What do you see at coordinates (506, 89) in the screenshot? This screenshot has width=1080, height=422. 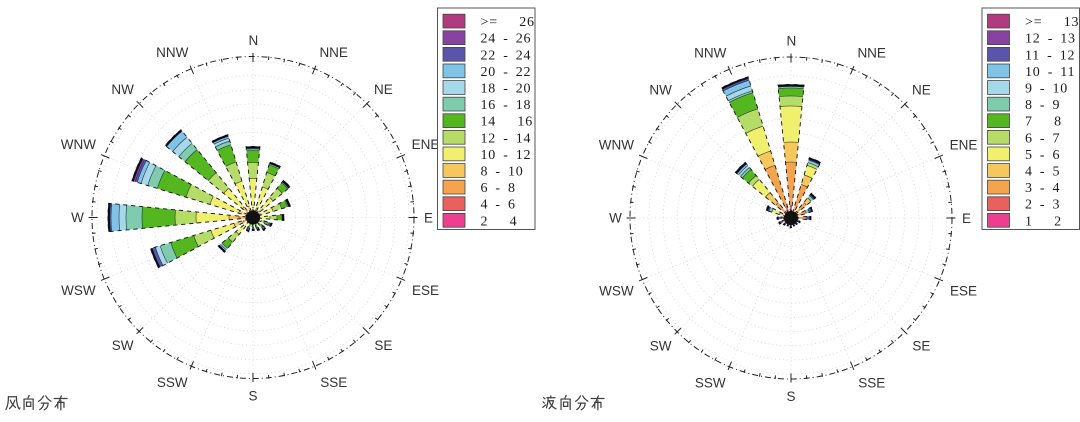 I see `svg-text: 18 - 20` at bounding box center [506, 89].